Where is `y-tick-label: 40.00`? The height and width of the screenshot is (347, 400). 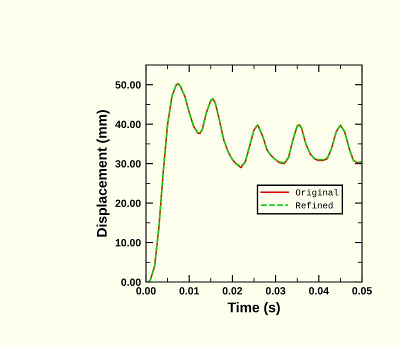 y-tick-label: 40.00 is located at coordinates (128, 124).